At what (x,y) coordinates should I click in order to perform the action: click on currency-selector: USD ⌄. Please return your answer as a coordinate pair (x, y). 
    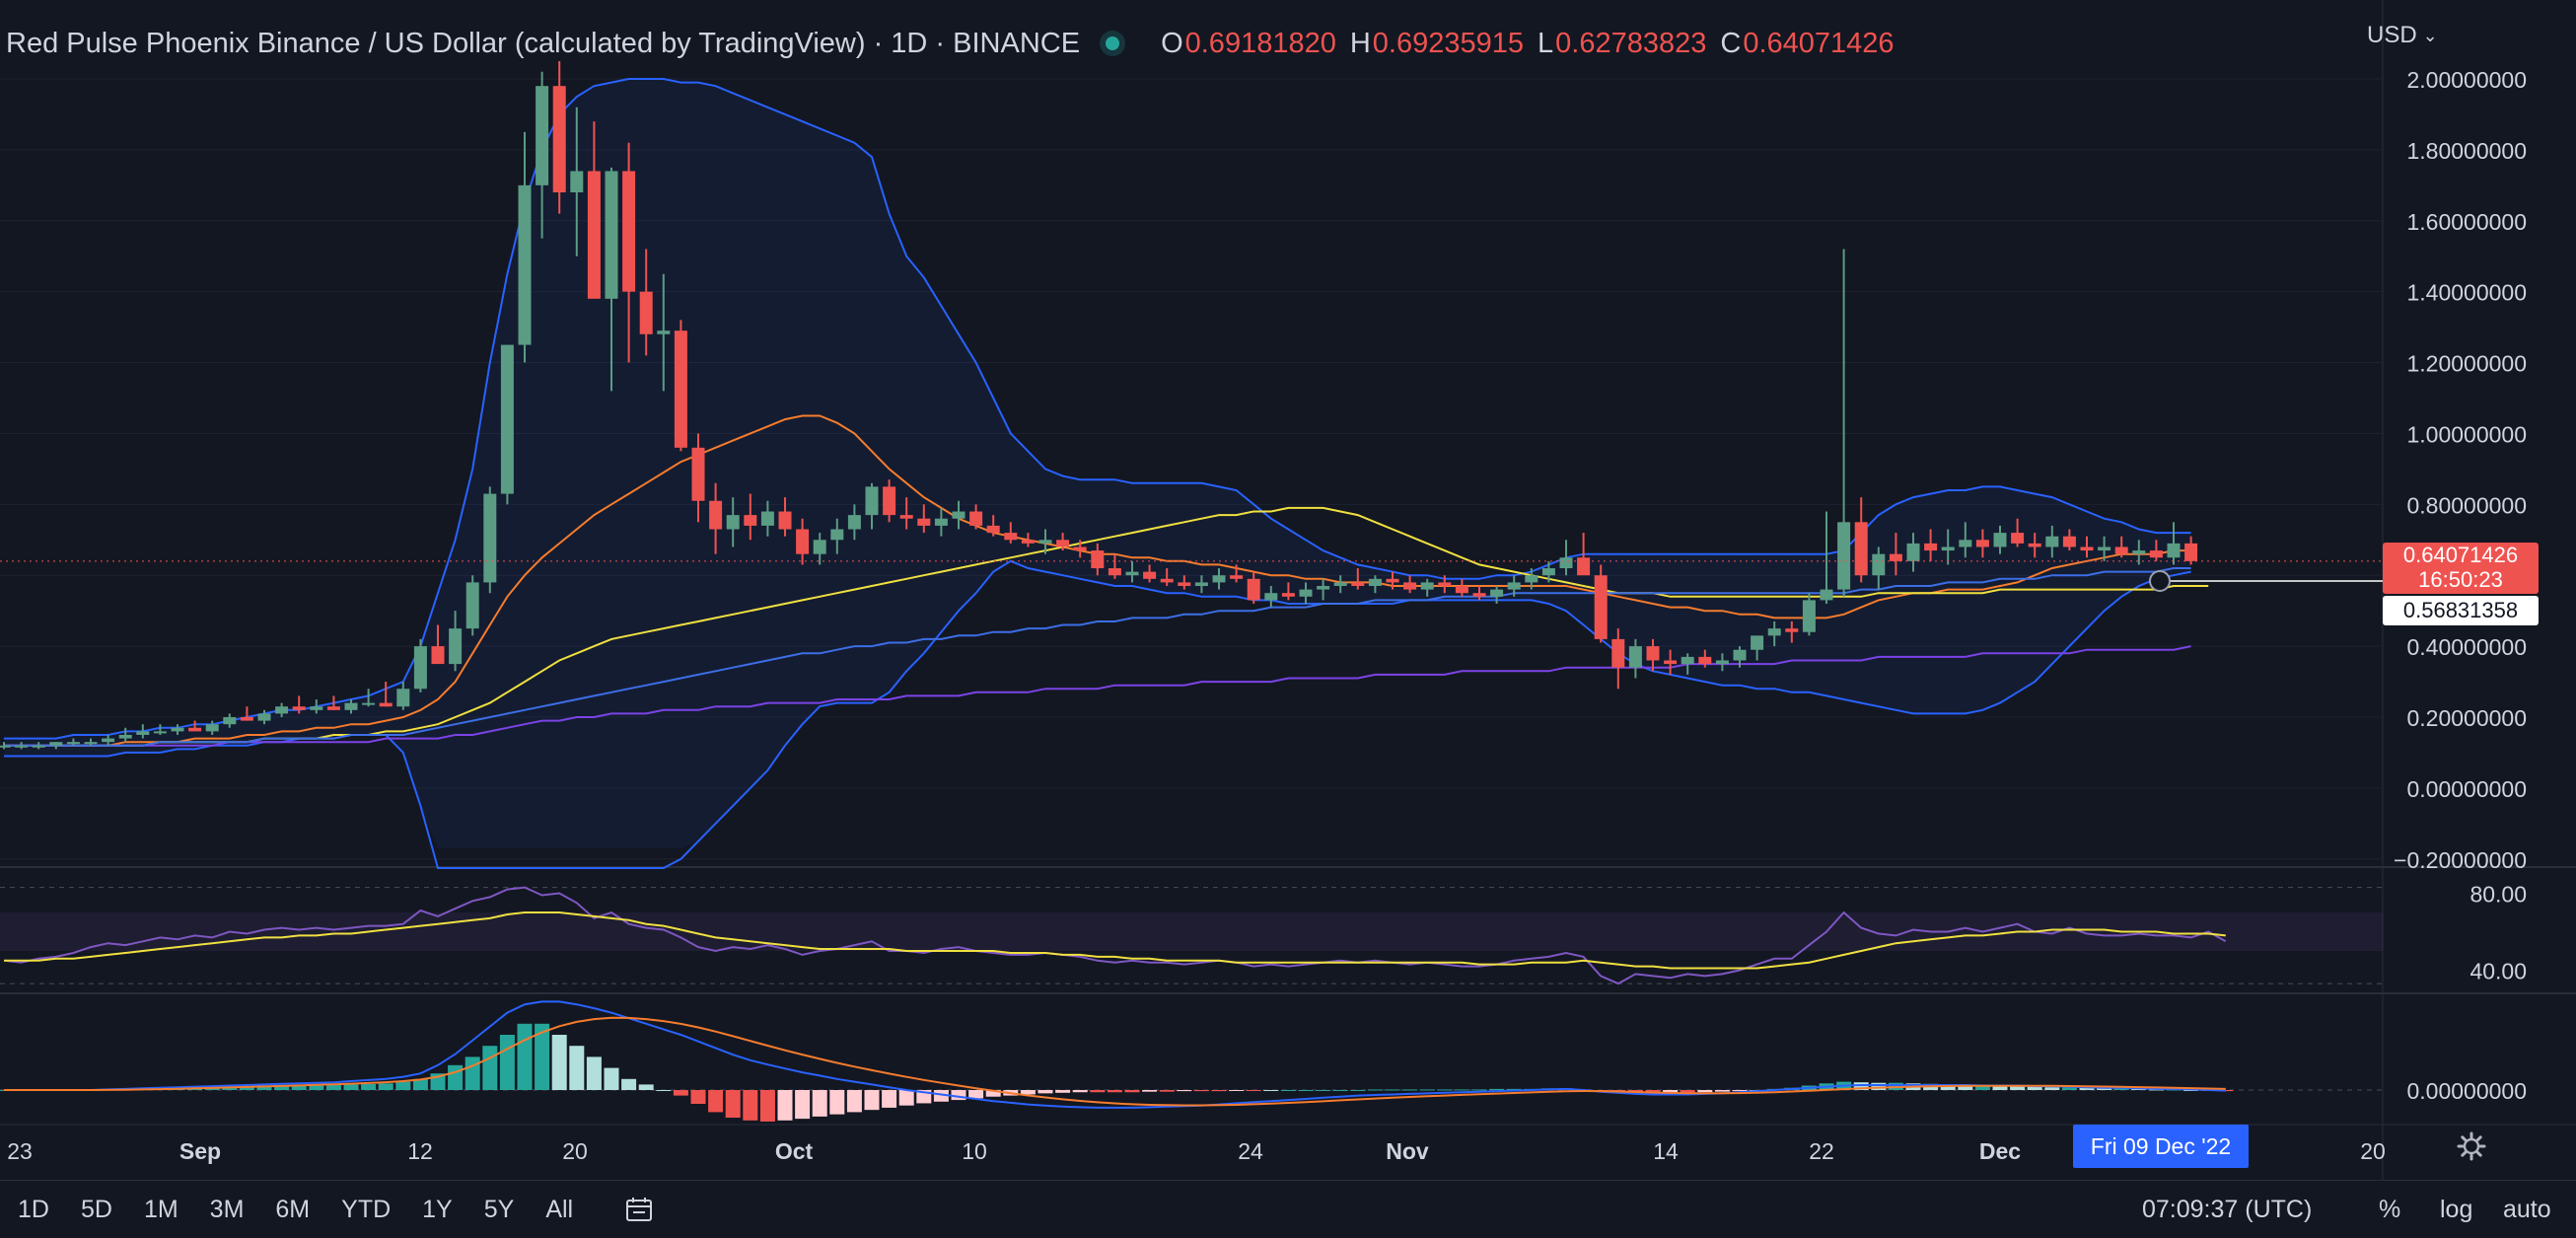
    Looking at the image, I should click on (2402, 35).